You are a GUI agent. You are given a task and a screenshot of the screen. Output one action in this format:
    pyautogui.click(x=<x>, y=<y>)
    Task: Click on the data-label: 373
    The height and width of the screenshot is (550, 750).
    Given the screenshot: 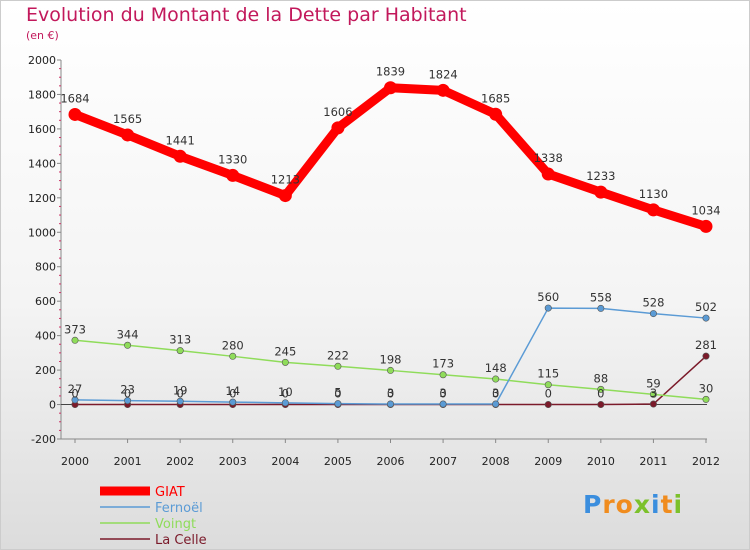 What is the action you would take?
    pyautogui.click(x=75, y=329)
    